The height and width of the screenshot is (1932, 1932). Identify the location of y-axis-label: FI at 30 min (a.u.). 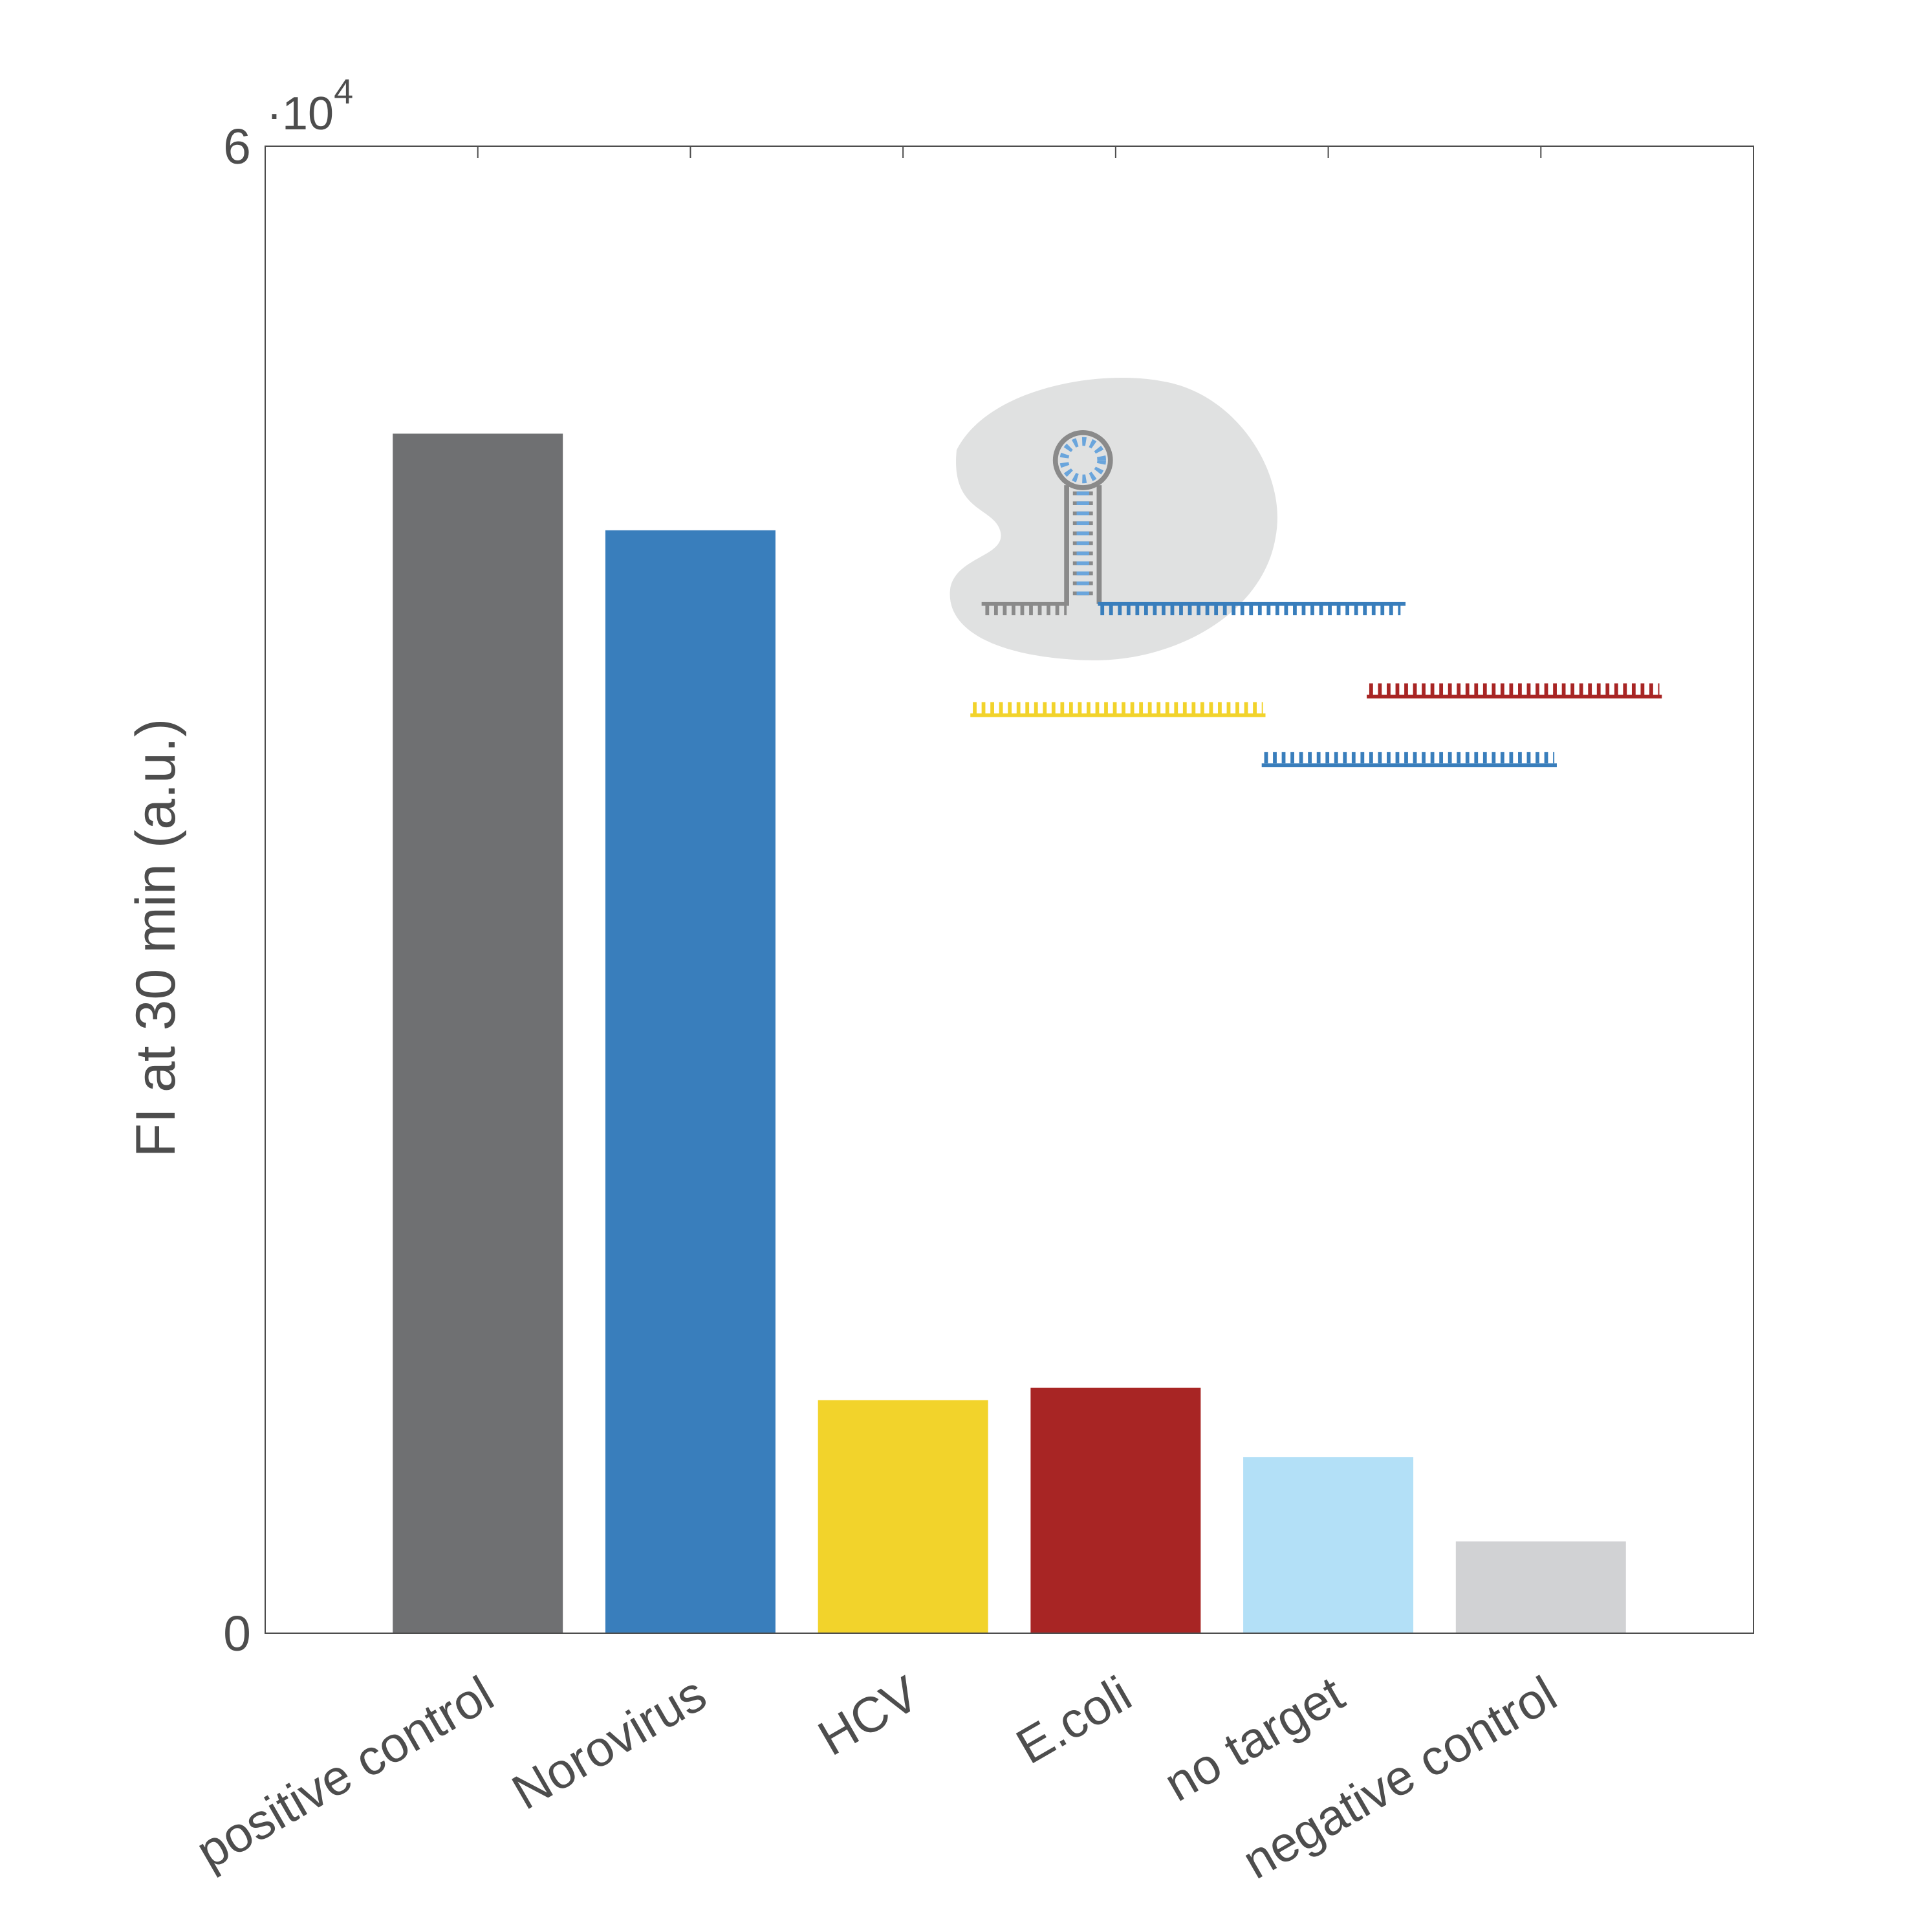
(156, 938).